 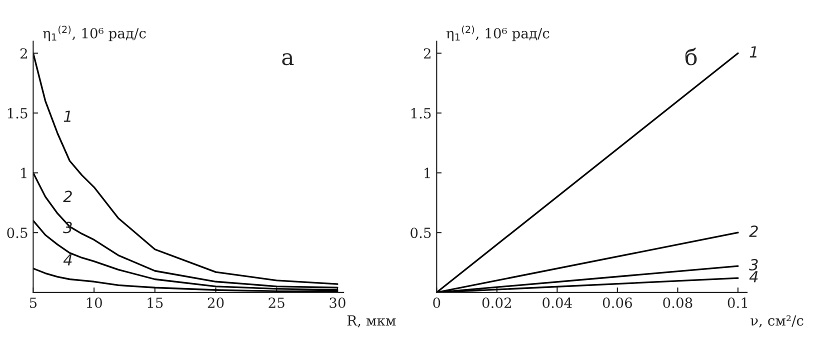 I want to click on x-tick-label: 0.06, so click(x=617, y=303).